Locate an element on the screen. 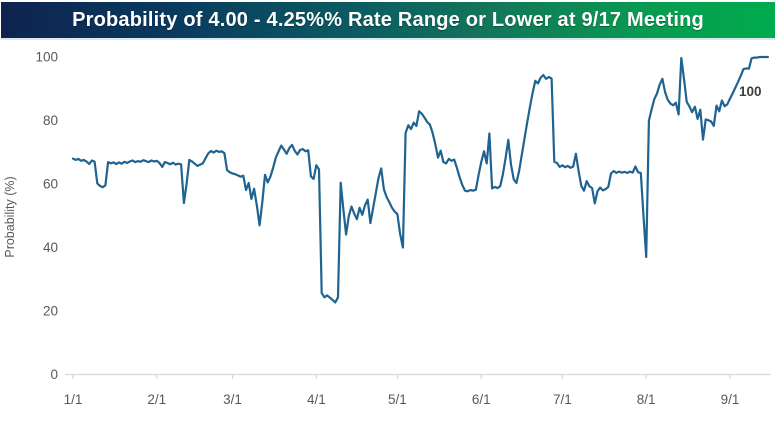  x-tick-label: 2/1 is located at coordinates (156, 399).